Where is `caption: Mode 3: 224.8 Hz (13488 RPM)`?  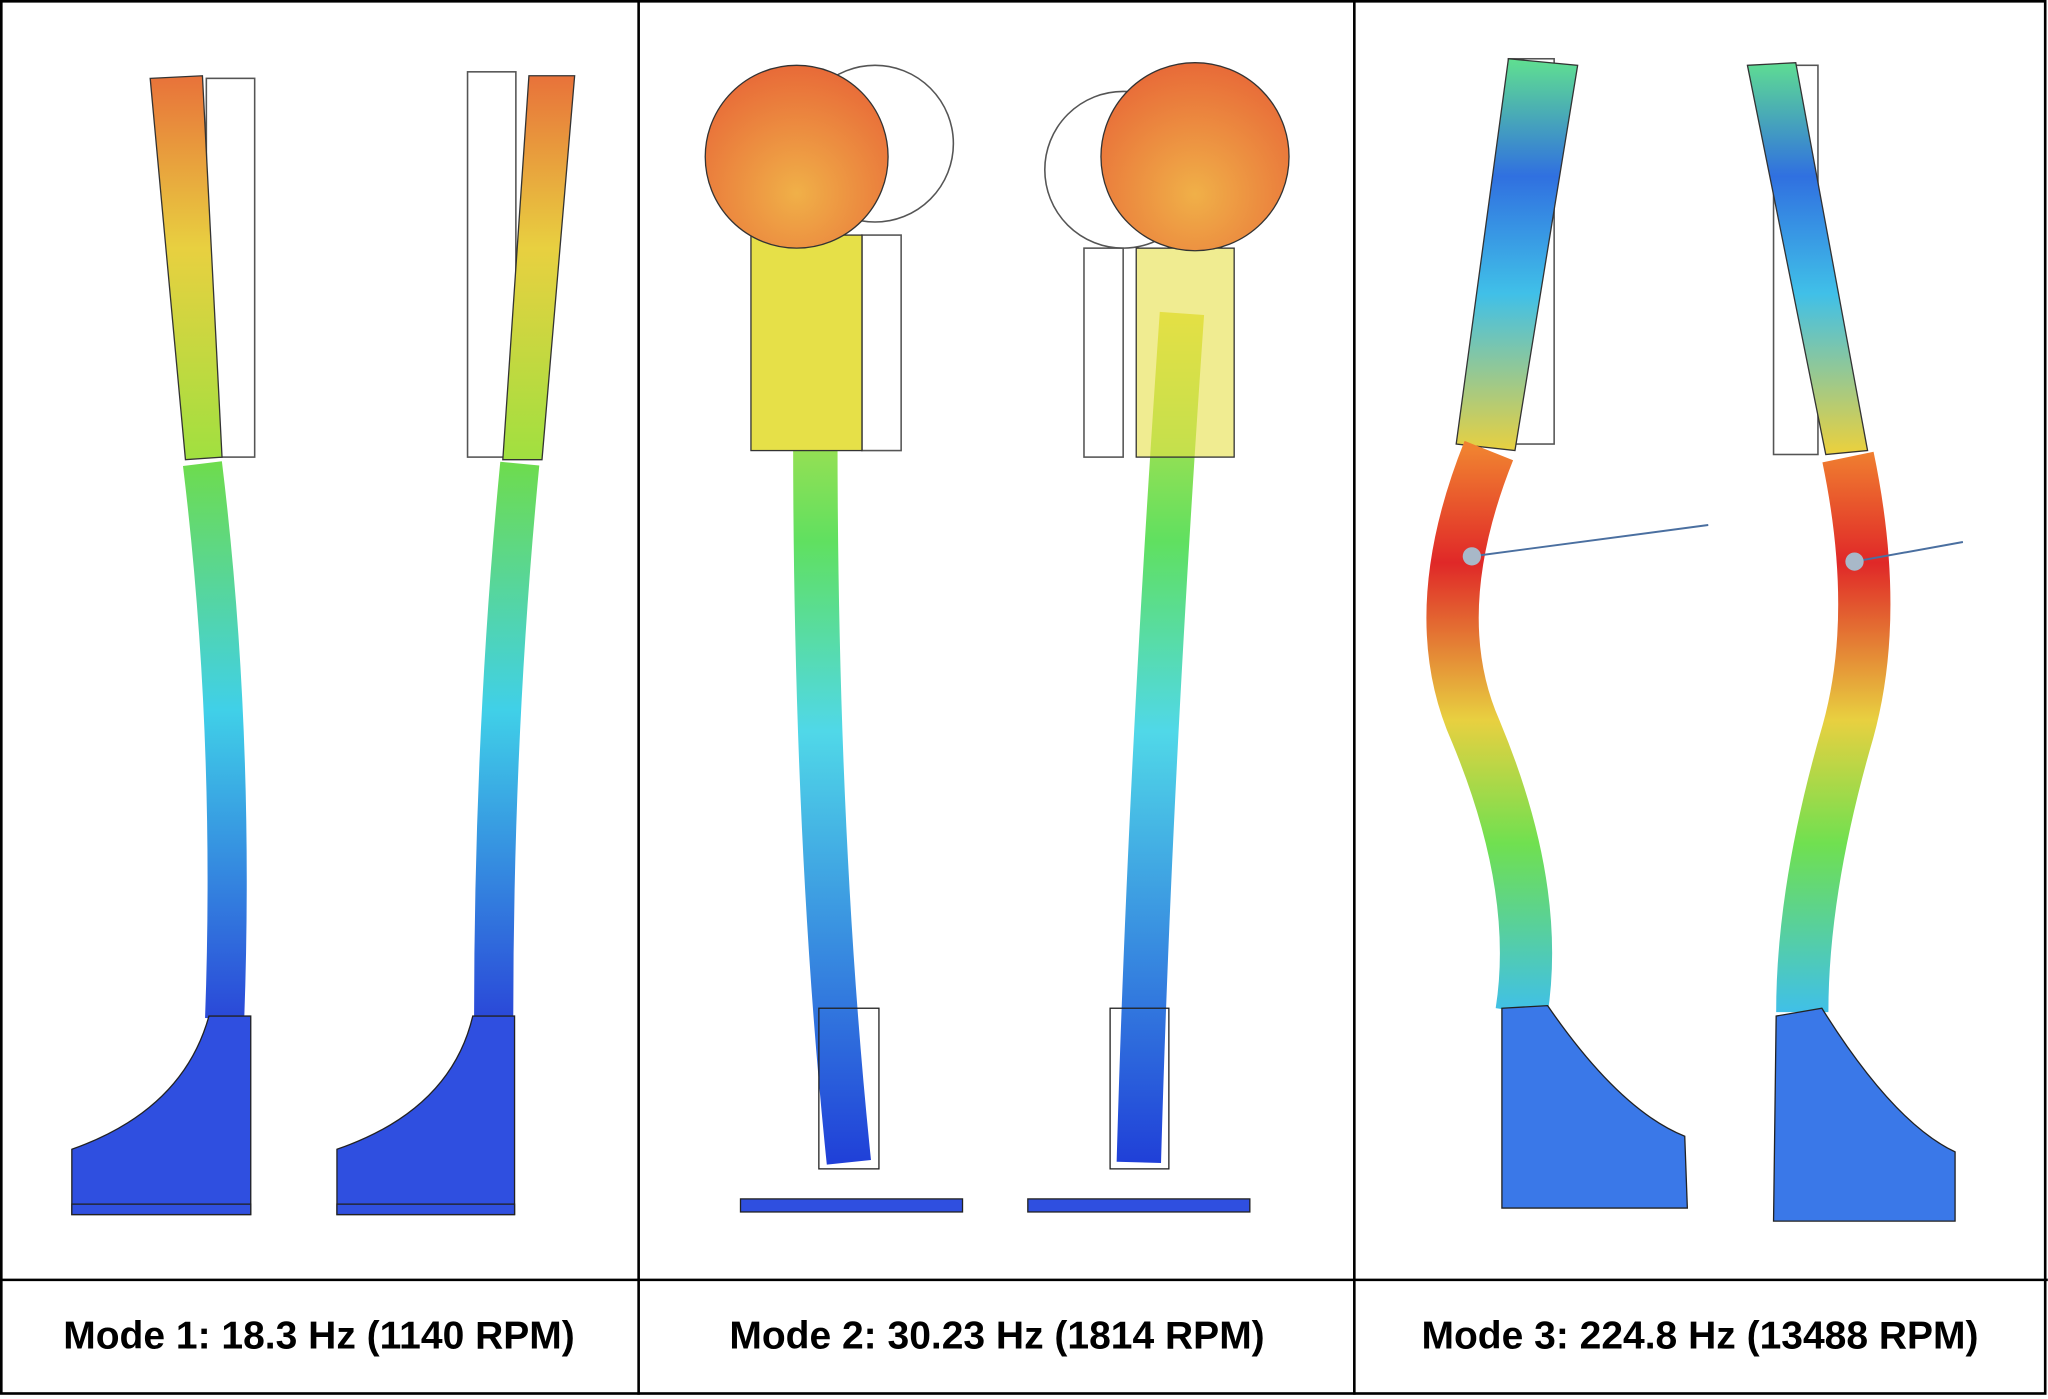
caption: Mode 3: 224.8 Hz (13488 RPM) is located at coordinates (1699, 1335).